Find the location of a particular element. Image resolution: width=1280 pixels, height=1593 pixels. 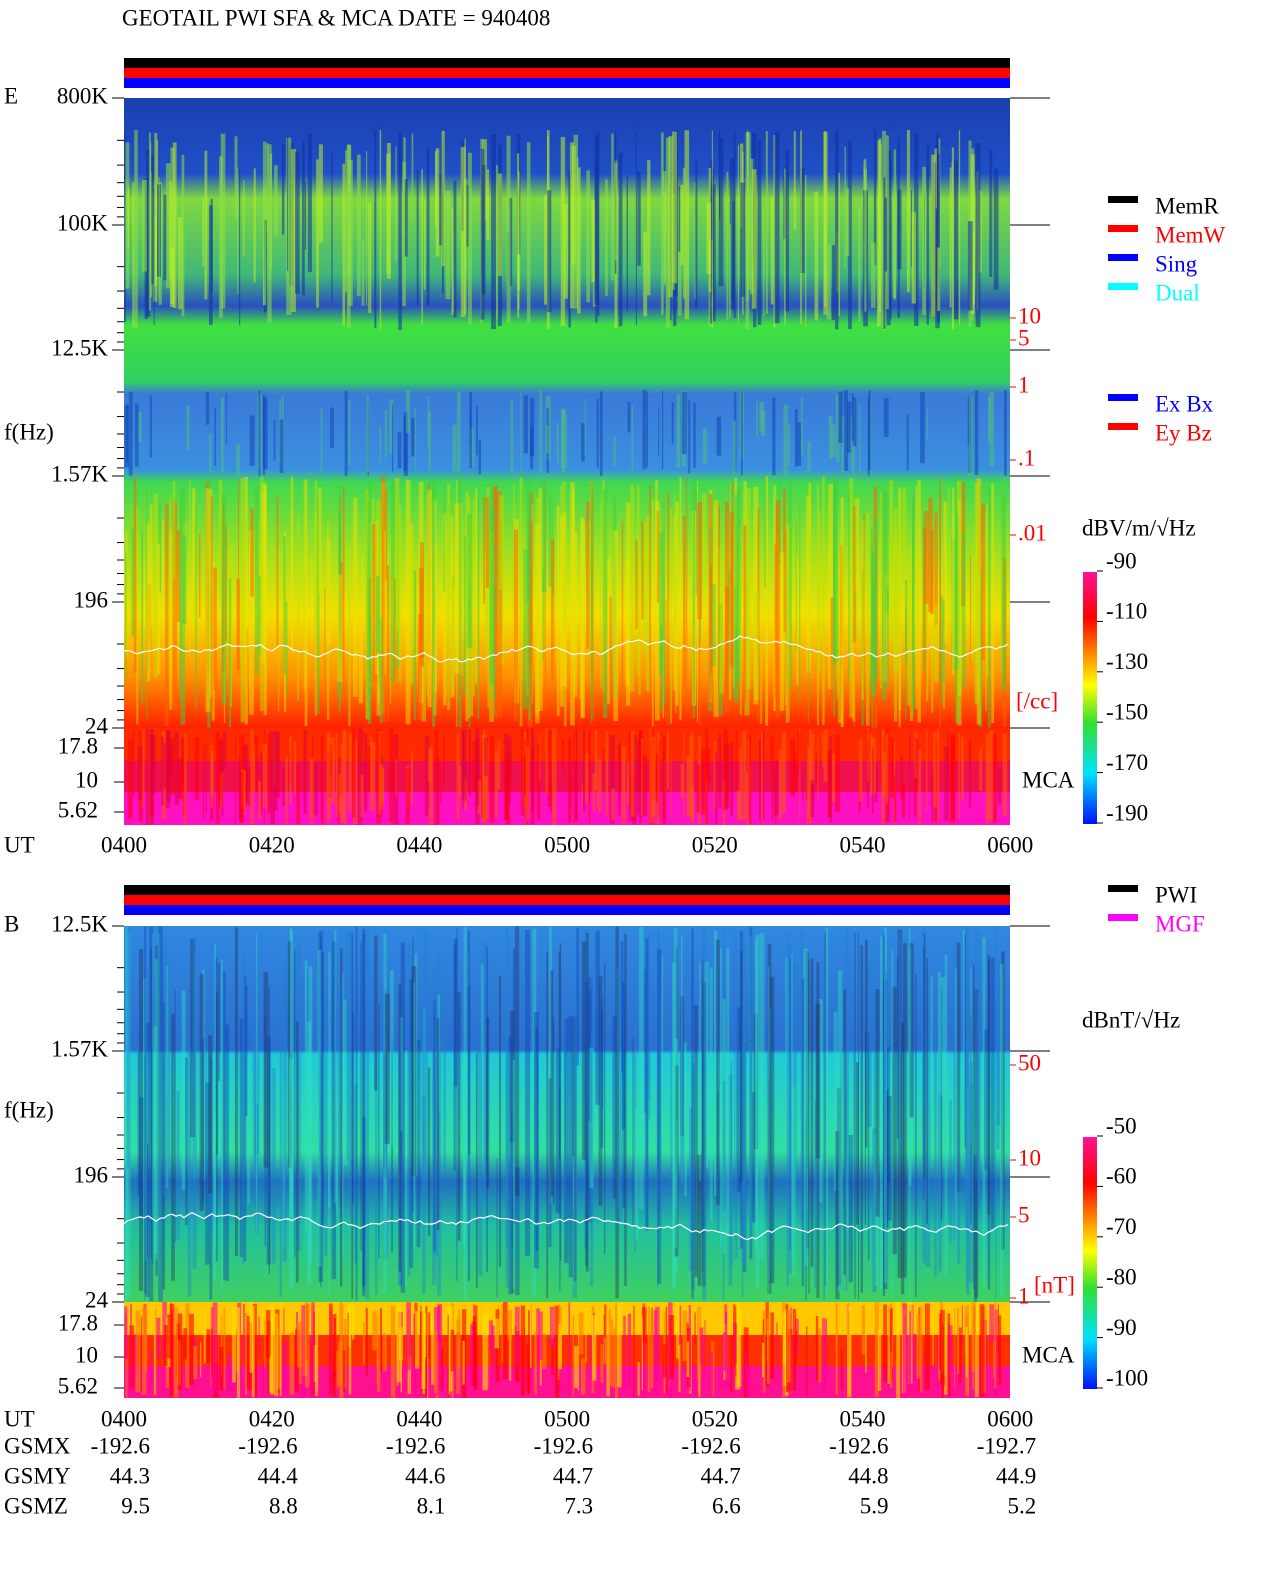

legend-swatch is located at coordinates (1123, 286).